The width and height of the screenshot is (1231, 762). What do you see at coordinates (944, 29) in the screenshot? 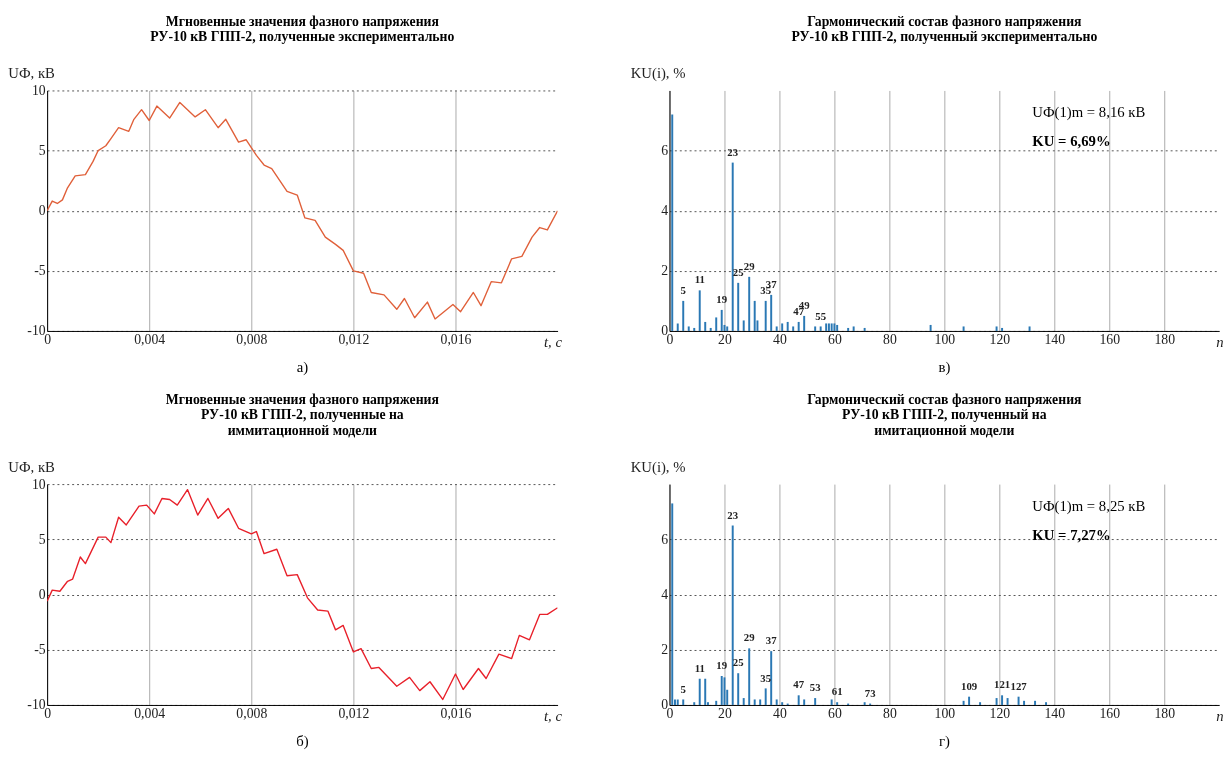
I see `chart-title: Гармонический состав фазного напряжения РУ-10 кВ ГПП-2, полученный экспериментально` at bounding box center [944, 29].